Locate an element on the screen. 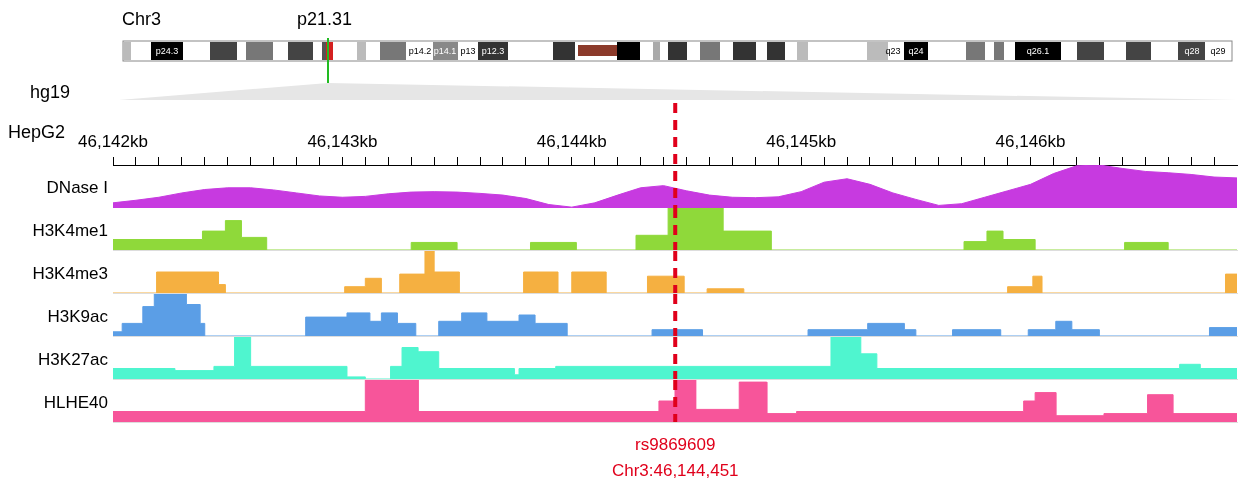 The width and height of the screenshot is (1246, 482). category-label: p14.2 is located at coordinates (420, 51).